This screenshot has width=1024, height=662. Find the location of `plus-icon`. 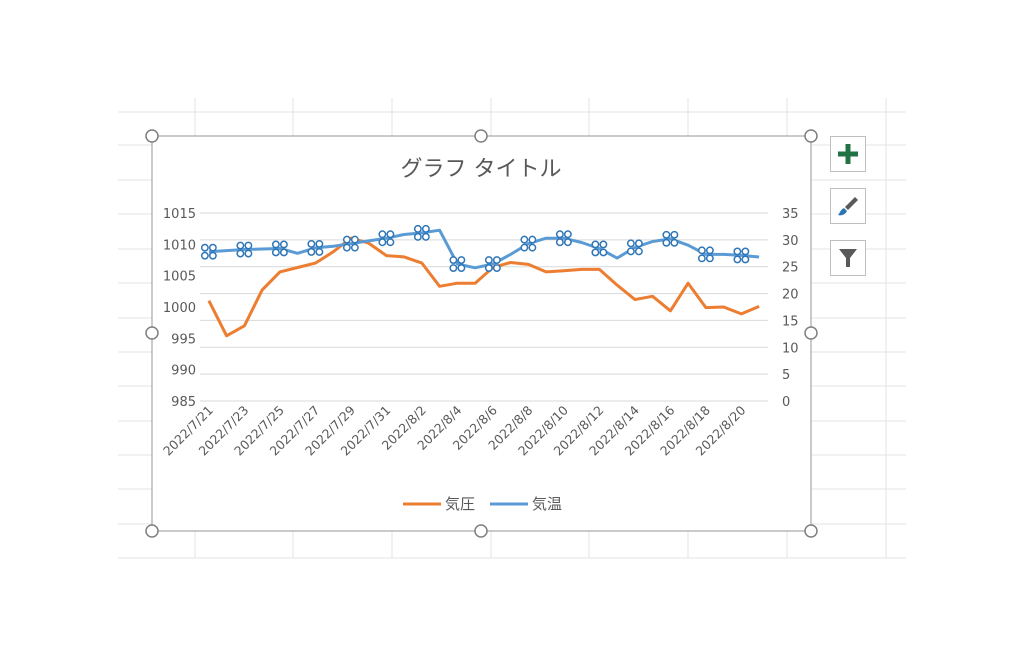

plus-icon is located at coordinates (848, 154).